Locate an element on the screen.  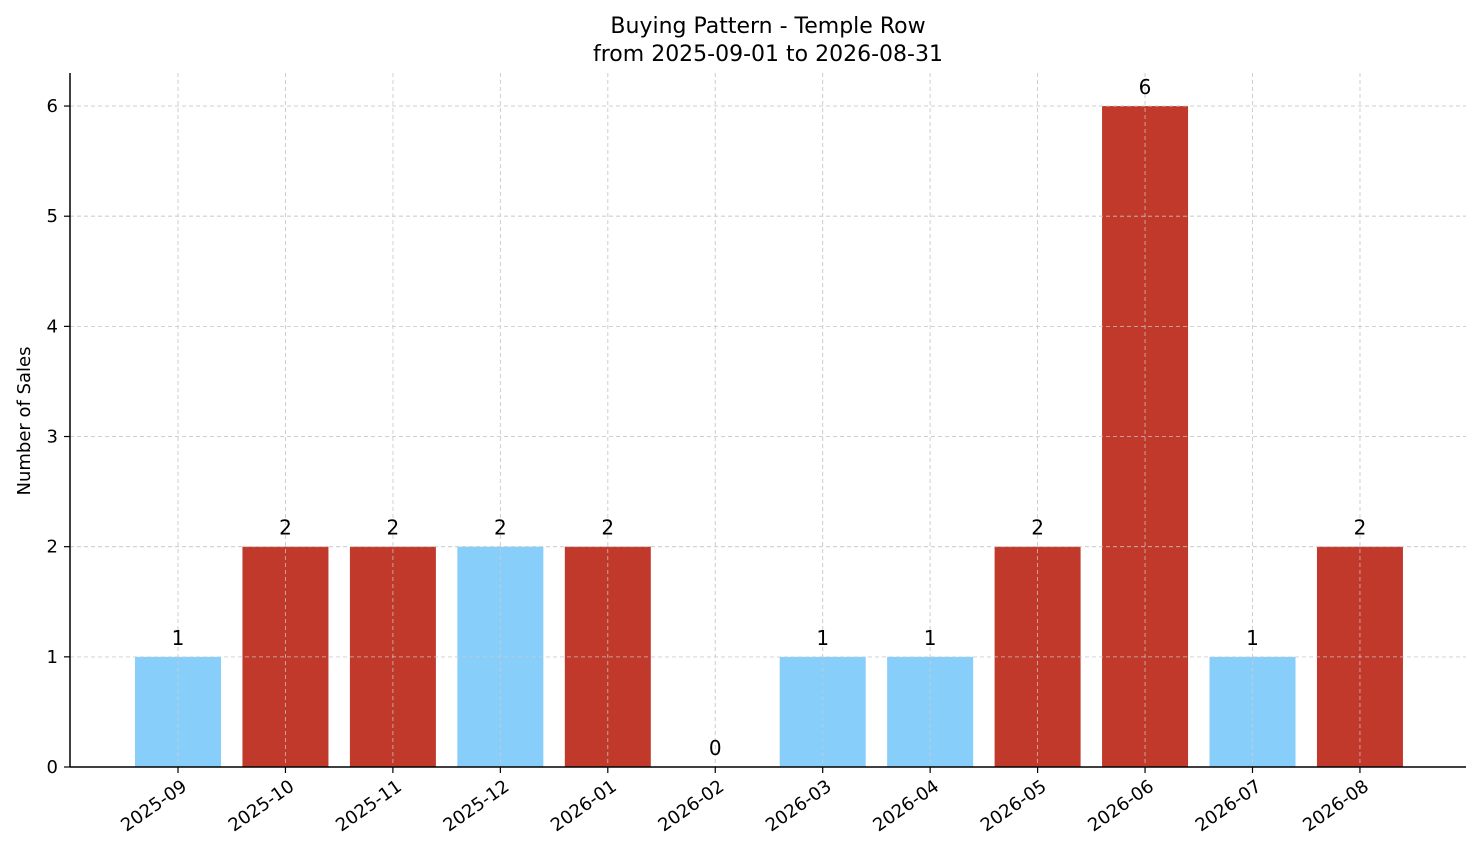
y-tick-label: 4 is located at coordinates (52, 326).